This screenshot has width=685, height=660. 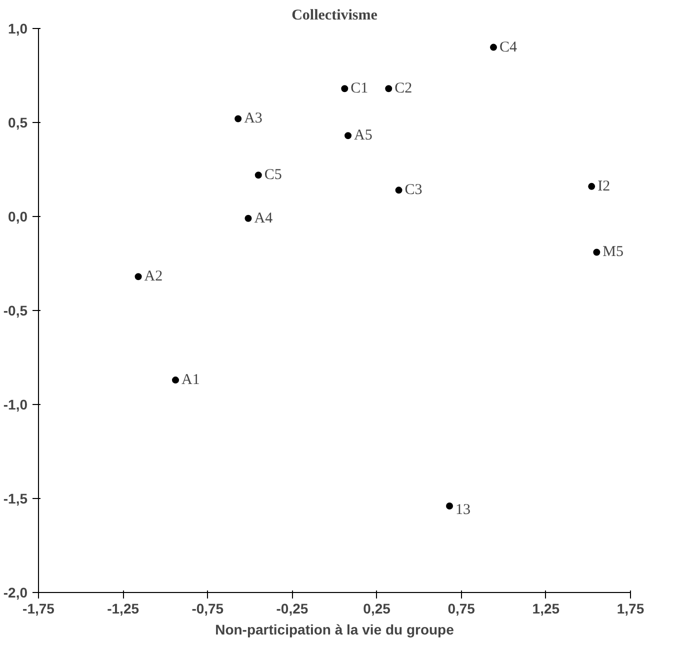 What do you see at coordinates (273, 175) in the screenshot?
I see `annotation: C5` at bounding box center [273, 175].